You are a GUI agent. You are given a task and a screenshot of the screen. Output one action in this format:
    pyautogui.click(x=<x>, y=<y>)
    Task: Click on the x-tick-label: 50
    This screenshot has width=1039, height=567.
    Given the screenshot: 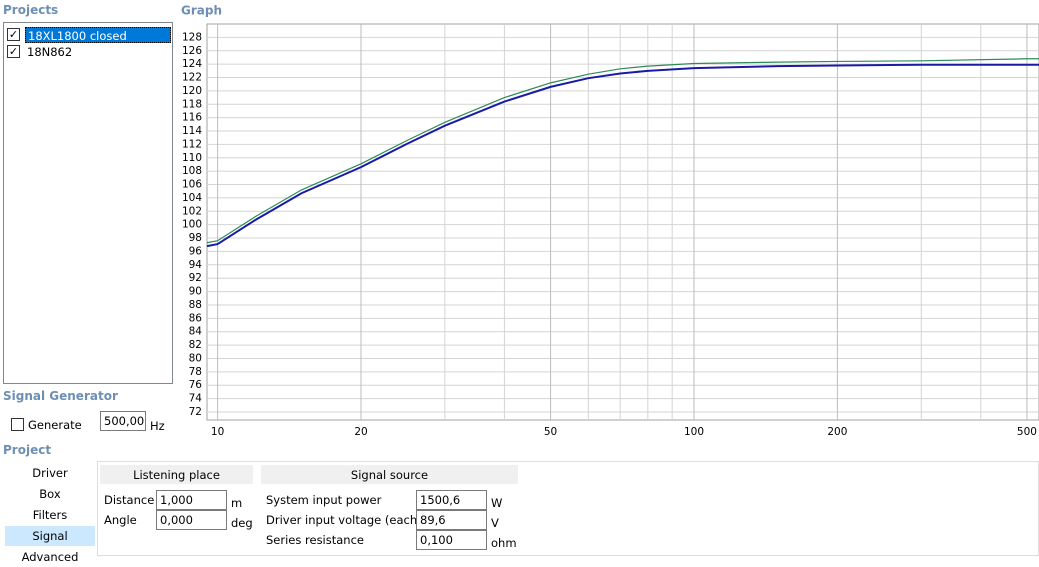 What is the action you would take?
    pyautogui.click(x=550, y=432)
    